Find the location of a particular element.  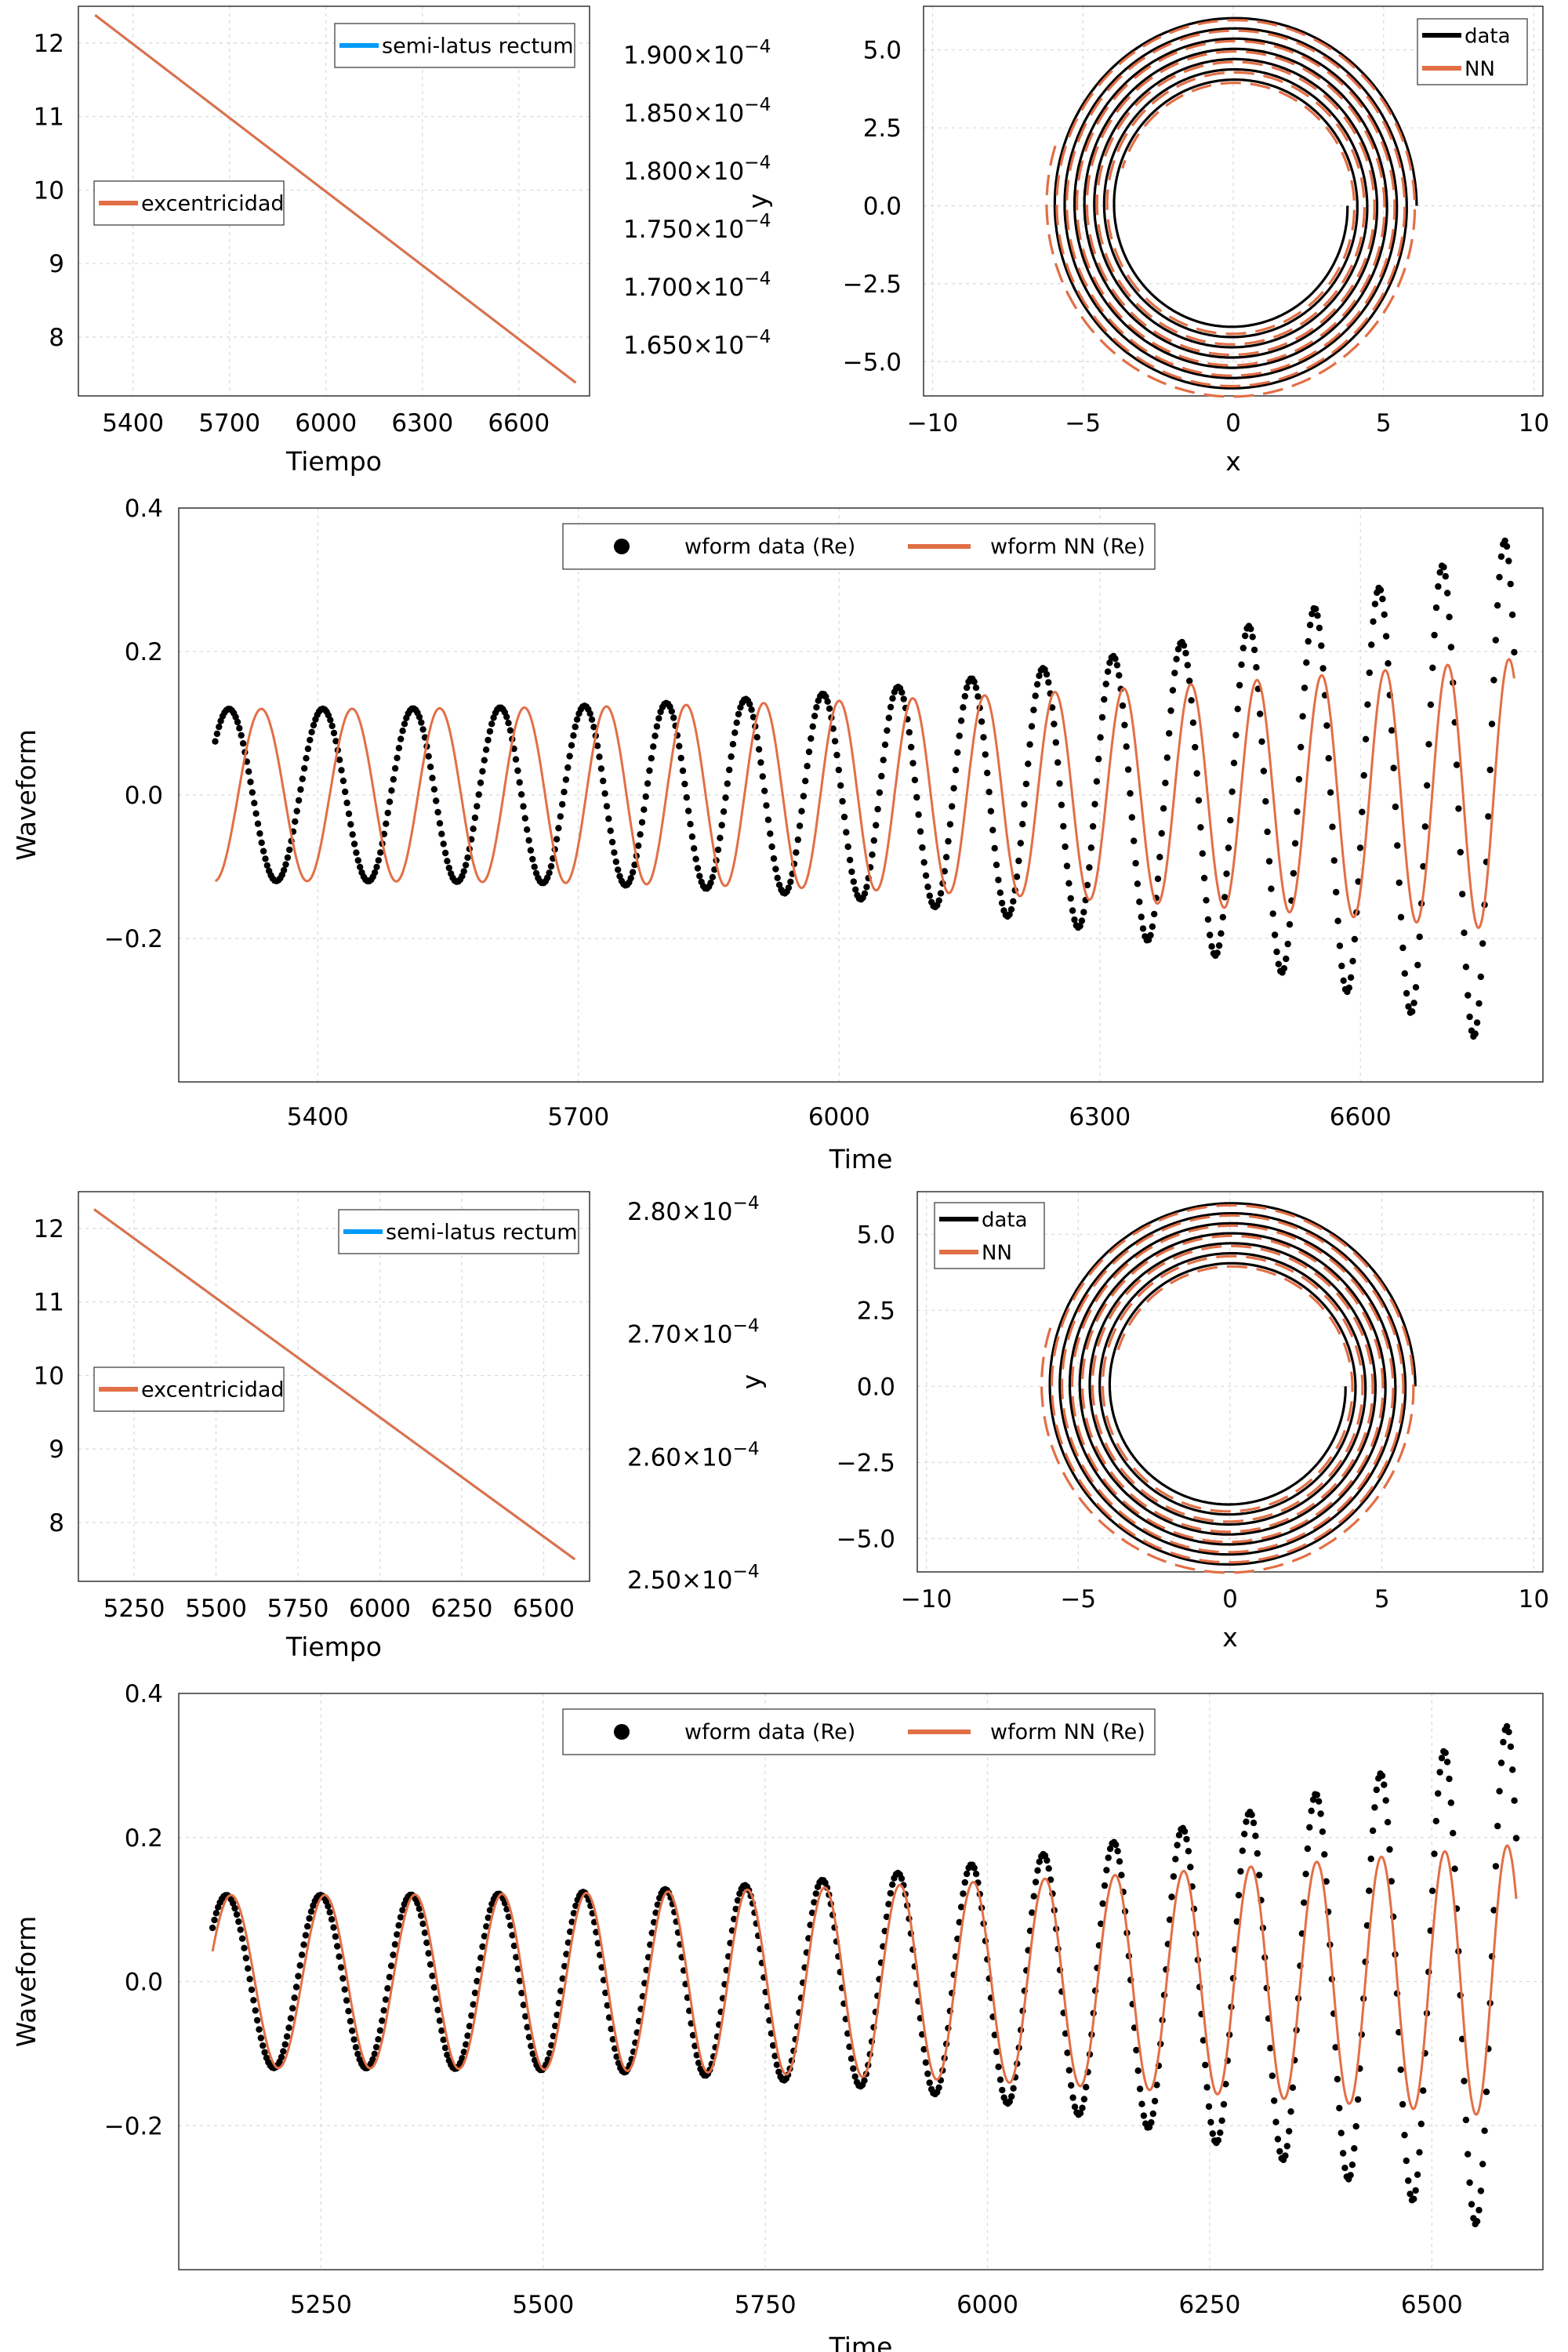

y-tick-label: 10 is located at coordinates (49, 1376).